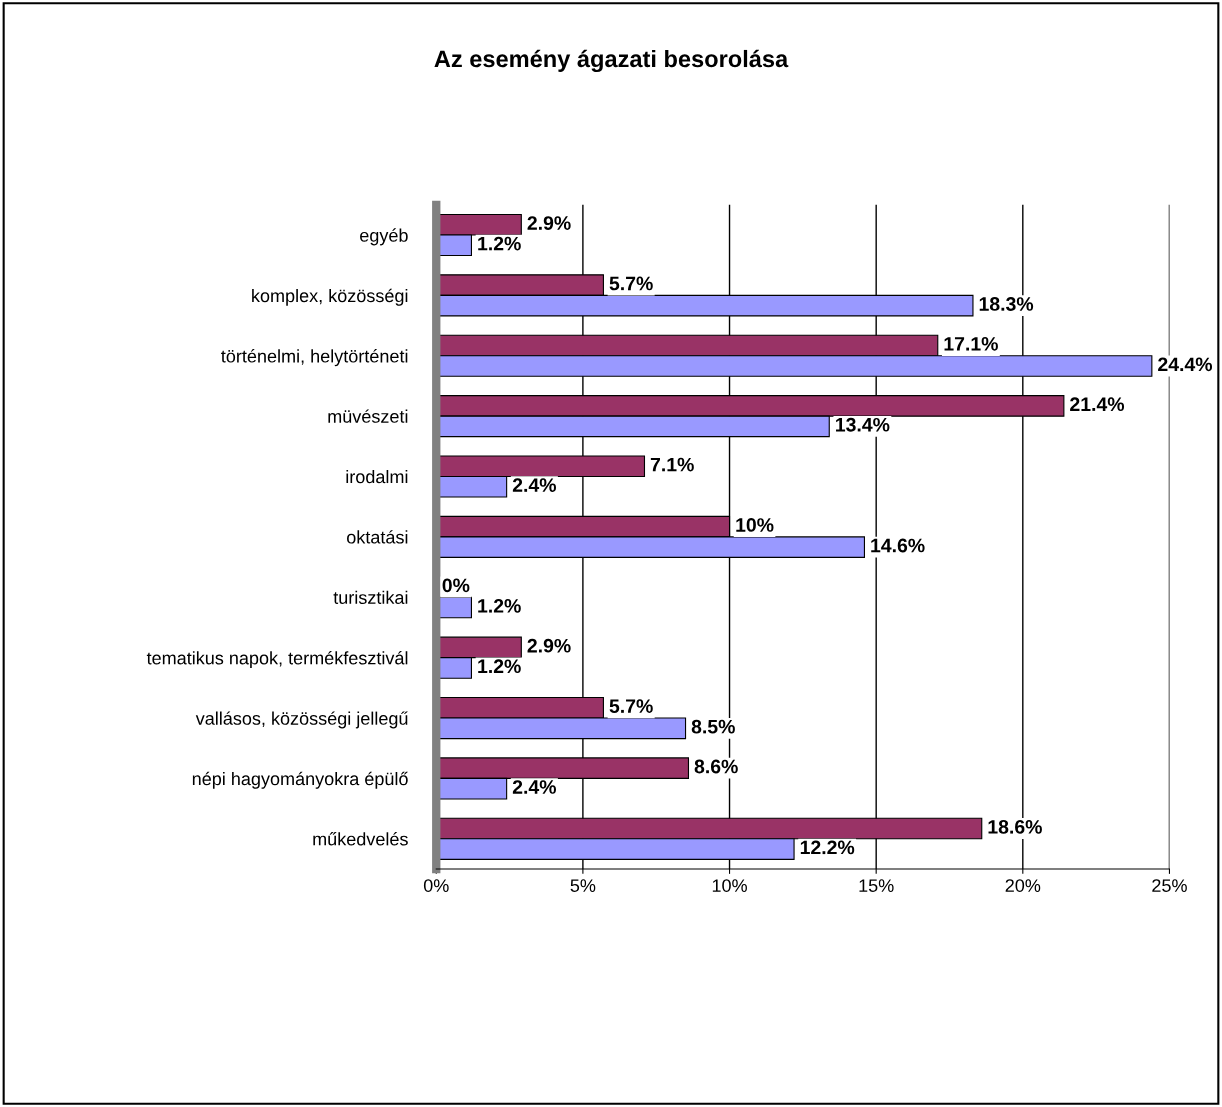 Image resolution: width=1222 pixels, height=1107 pixels. Describe the element at coordinates (368, 416) in the screenshot. I see `y-tick-label: müvészeti` at that location.